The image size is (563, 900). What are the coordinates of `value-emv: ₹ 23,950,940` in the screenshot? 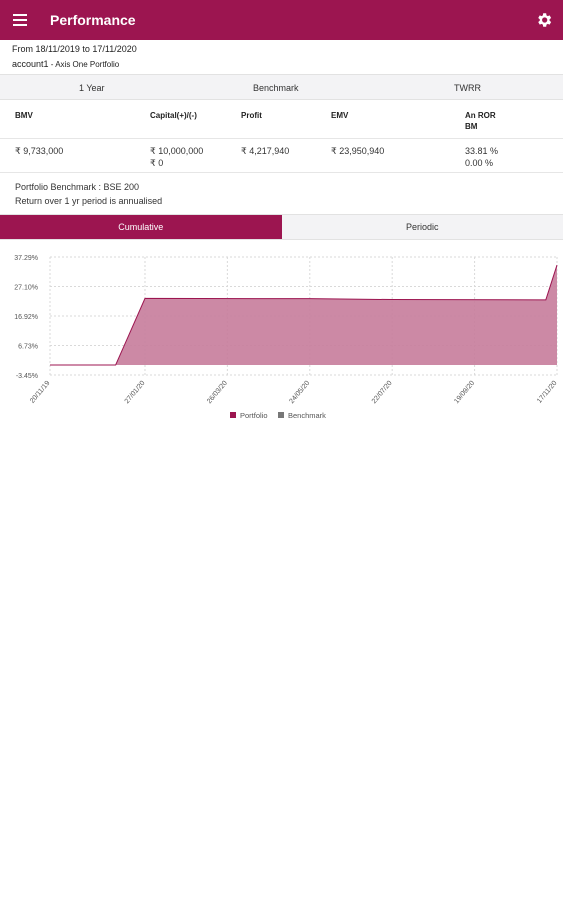 It's located at (358, 151).